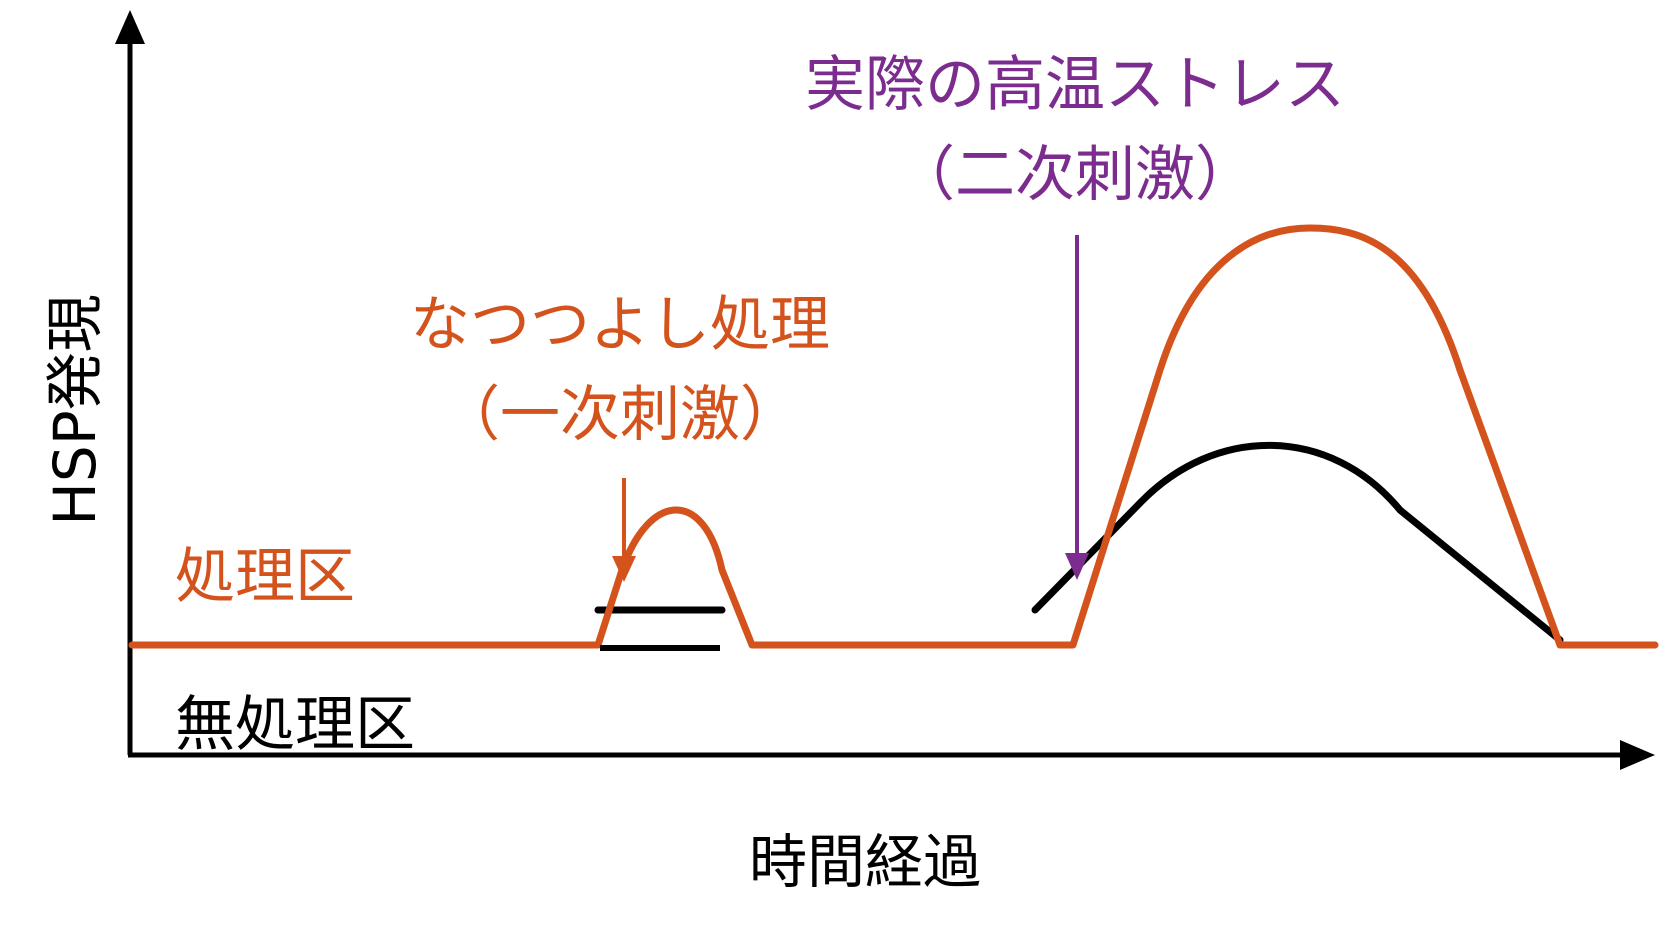 Image resolution: width=1661 pixels, height=941 pixels. Describe the element at coordinates (265, 577) in the screenshot. I see `treated-label: 処理区` at that location.